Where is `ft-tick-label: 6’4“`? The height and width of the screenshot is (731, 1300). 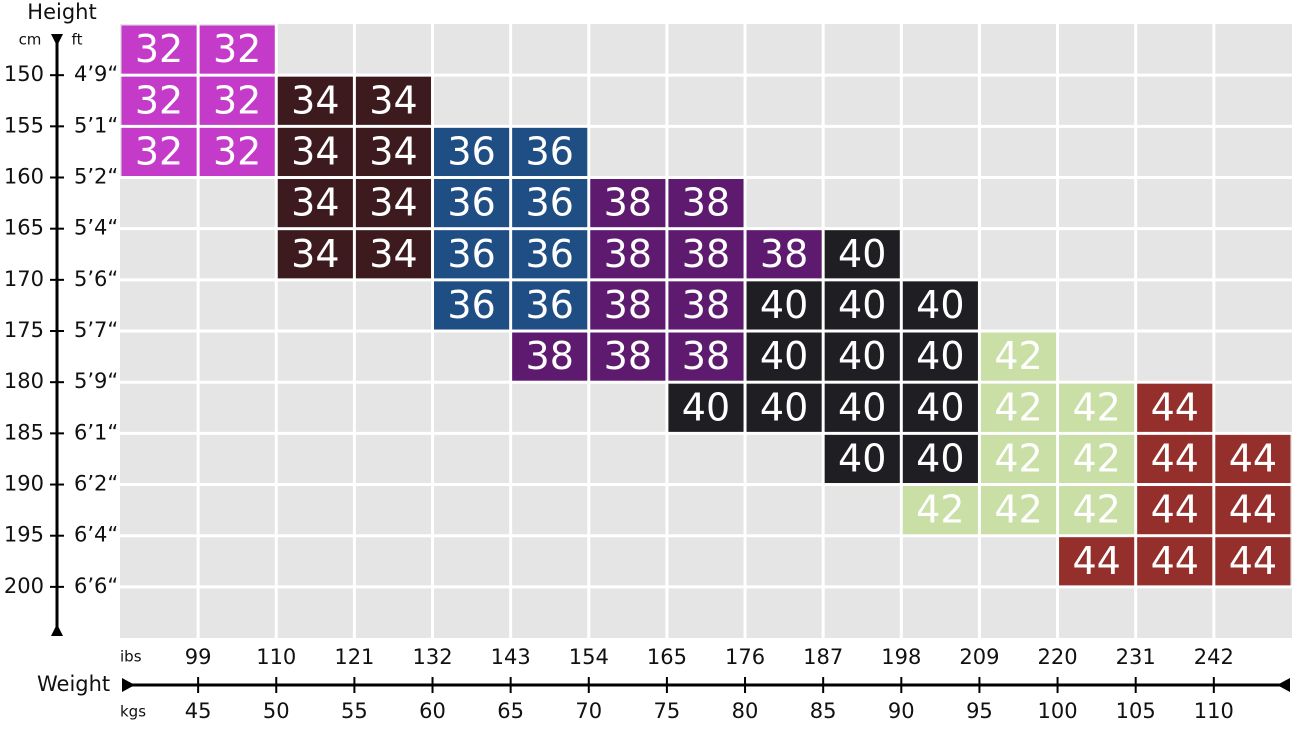 ft-tick-label: 6’4“ is located at coordinates (96, 535).